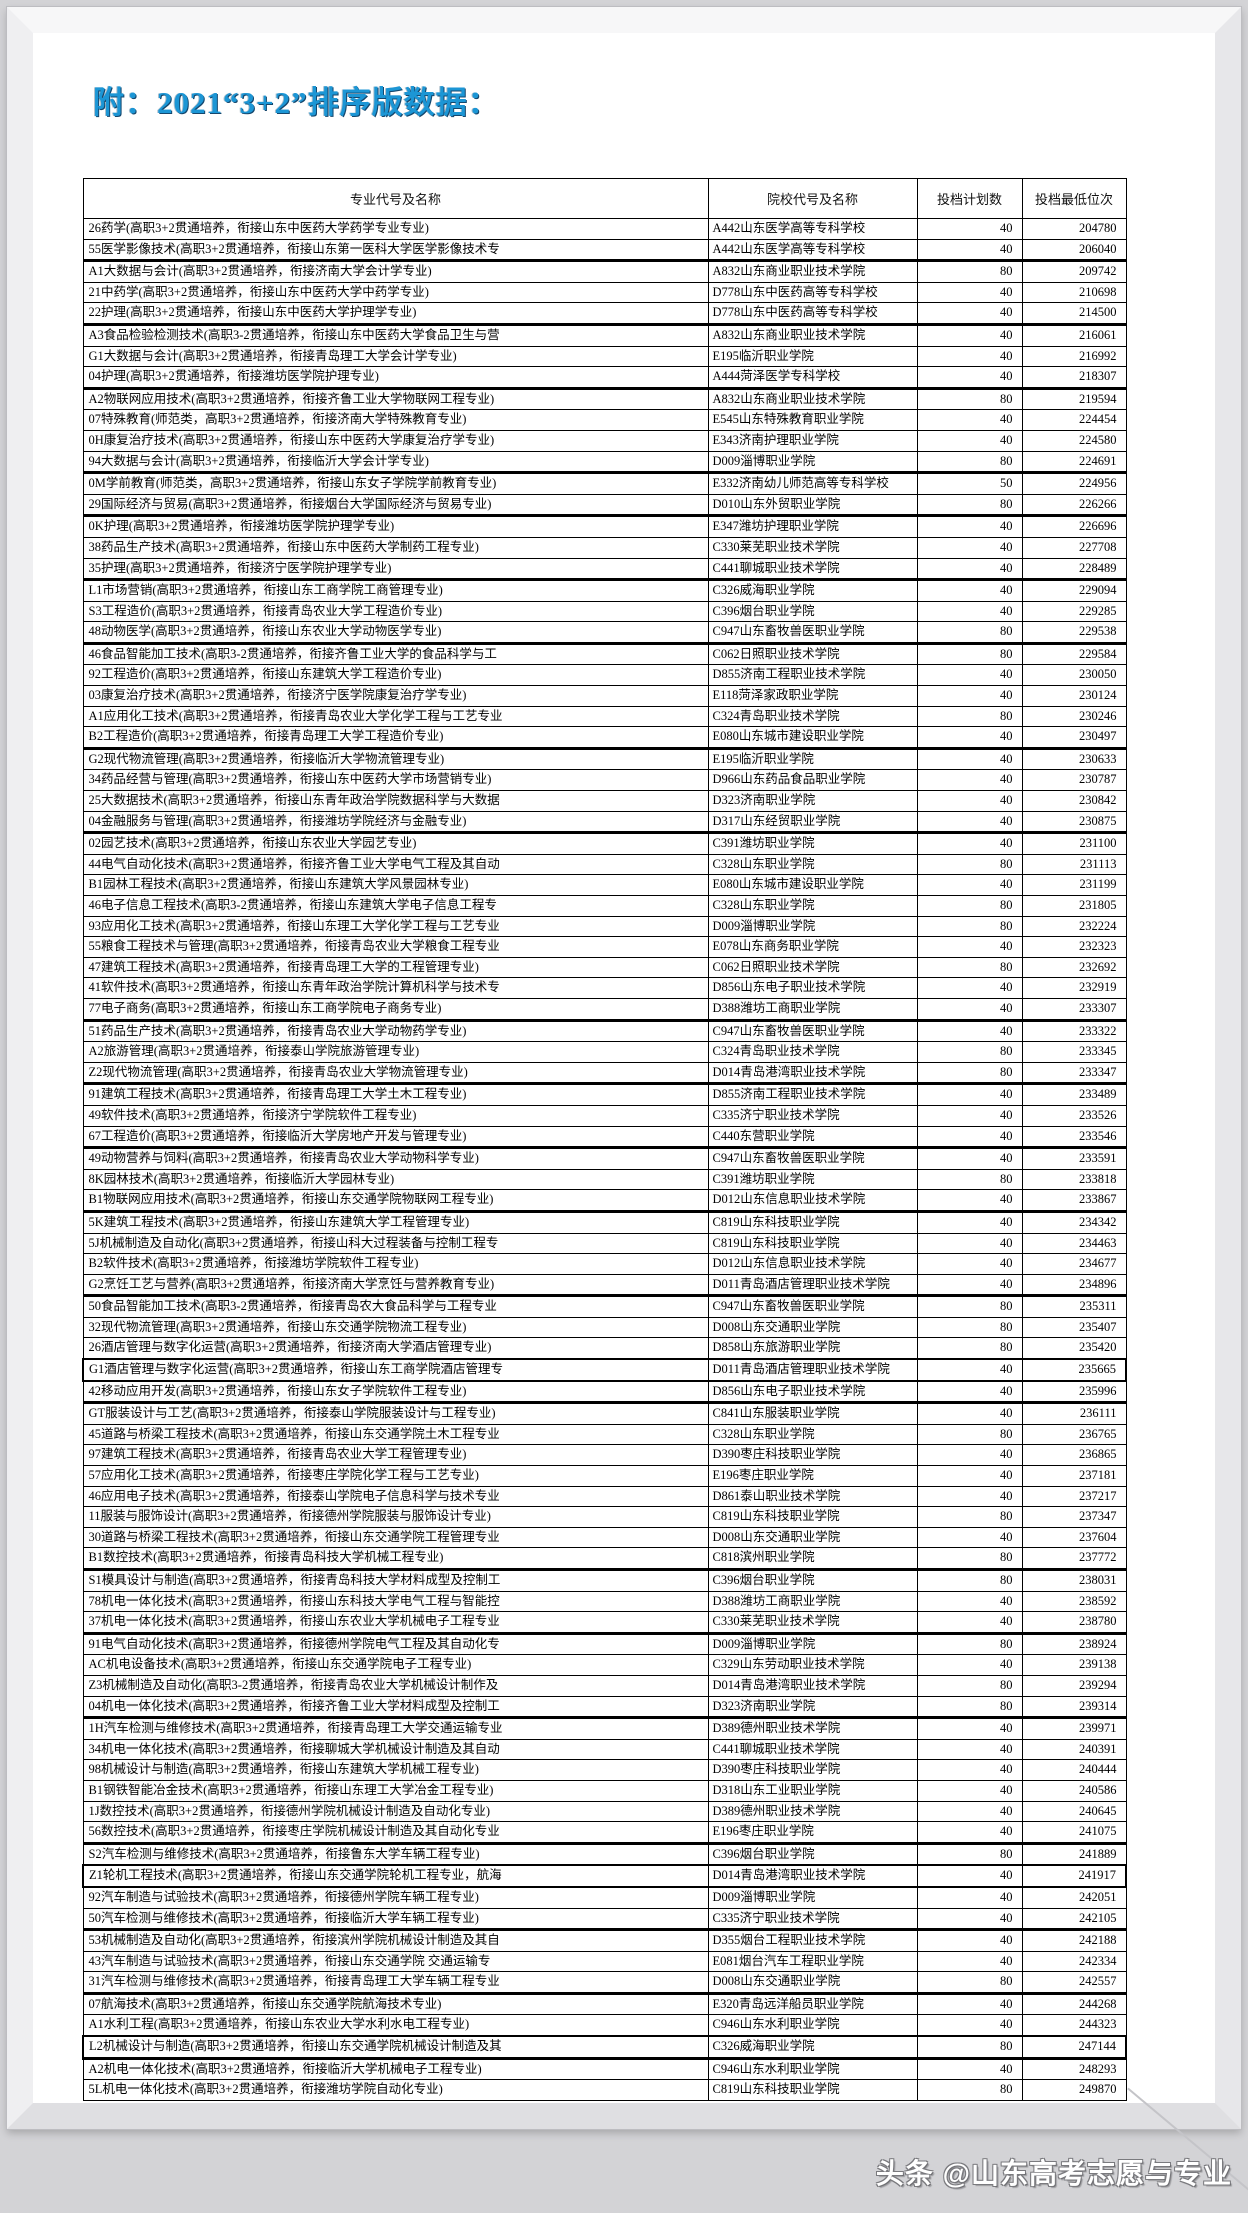 Image resolution: width=1248 pixels, height=2213 pixels. Describe the element at coordinates (812, 420) in the screenshot. I see `cell-college: E545山东特殊教育职业学院` at that location.